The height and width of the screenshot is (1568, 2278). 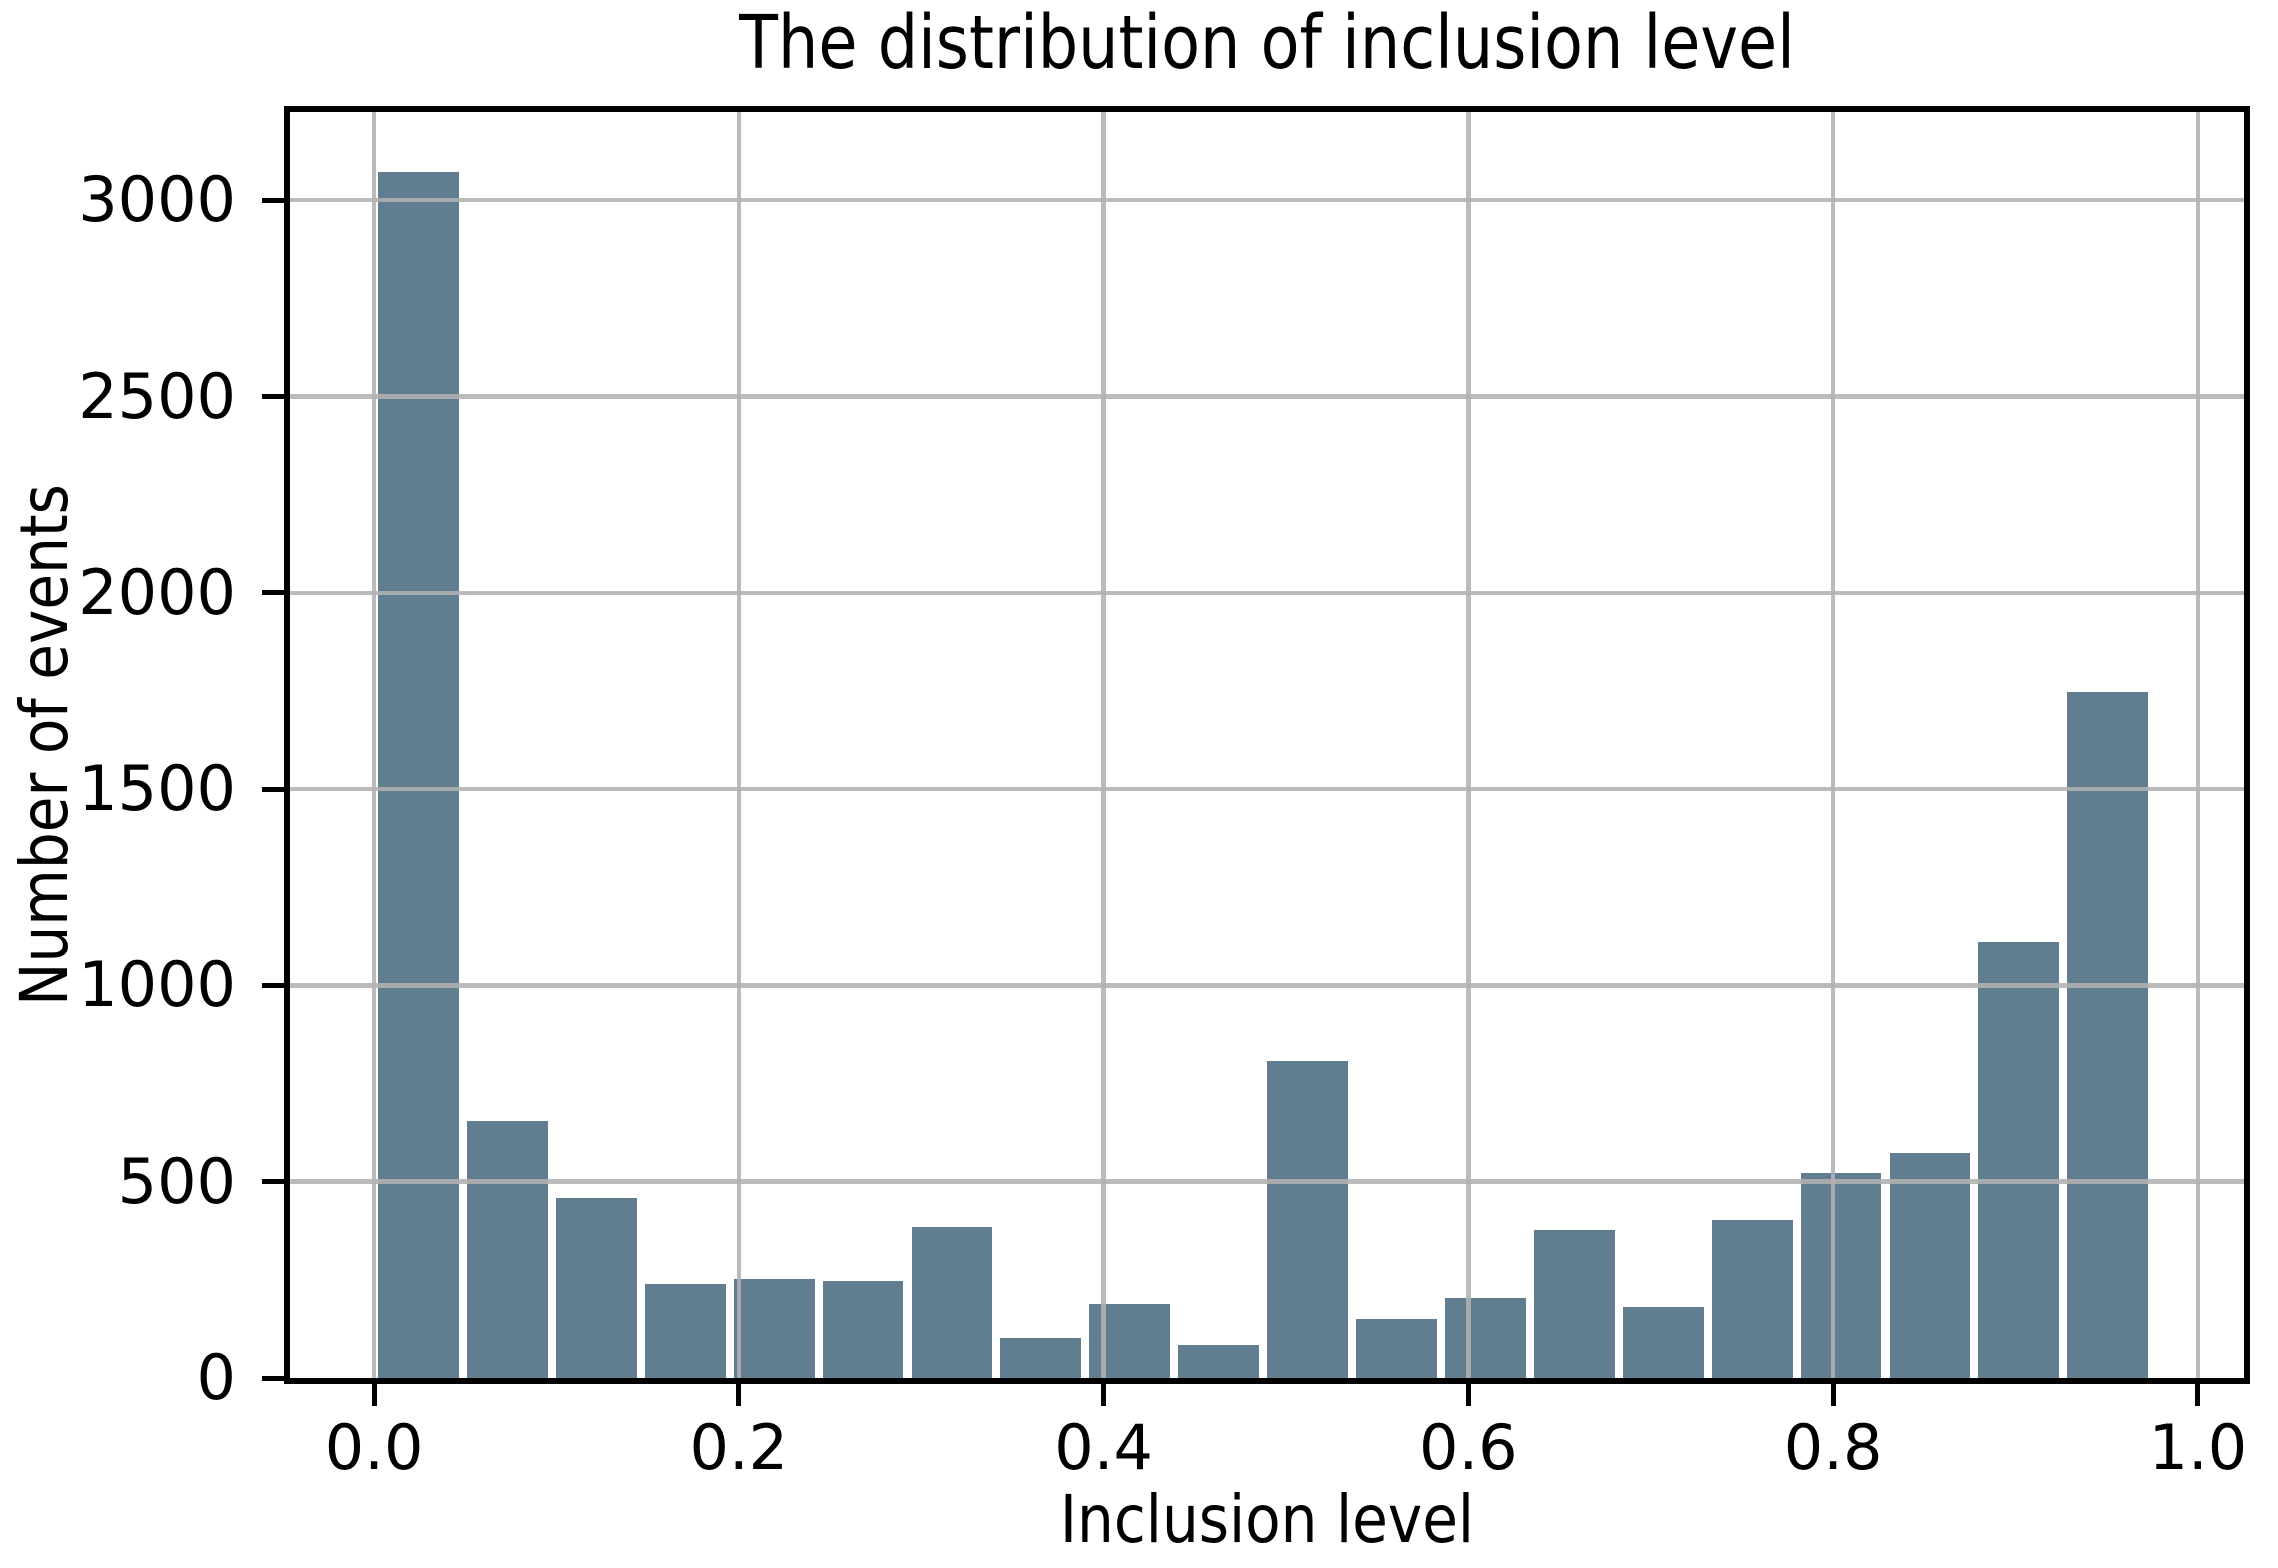 I want to click on x-tick-label: 0.0, so click(x=374, y=1447).